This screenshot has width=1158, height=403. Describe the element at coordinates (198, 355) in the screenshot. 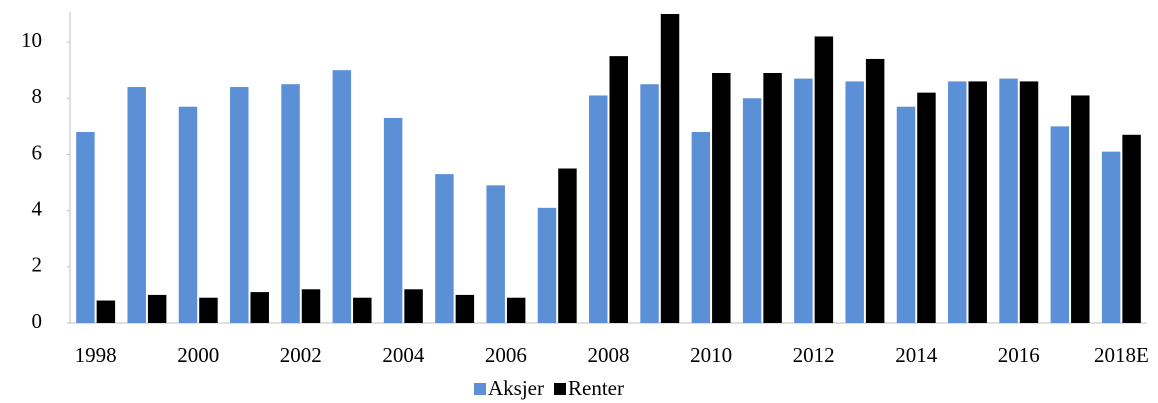

I see `x-tick-label: 2000` at that location.